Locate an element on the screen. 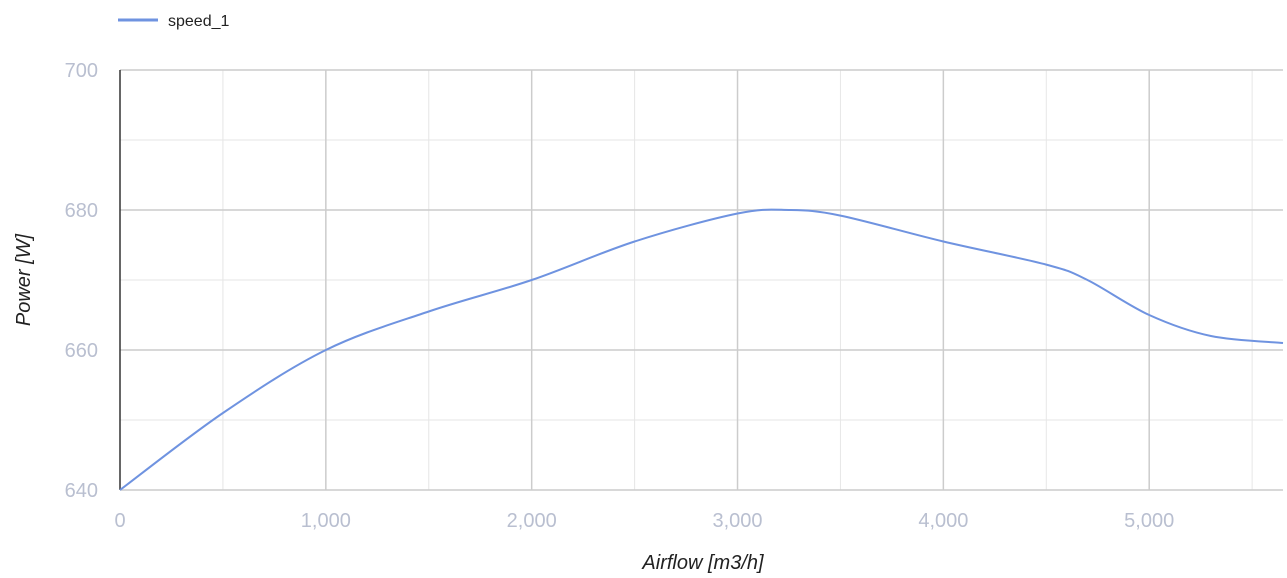  y-tick-label: 680 is located at coordinates (81, 211).